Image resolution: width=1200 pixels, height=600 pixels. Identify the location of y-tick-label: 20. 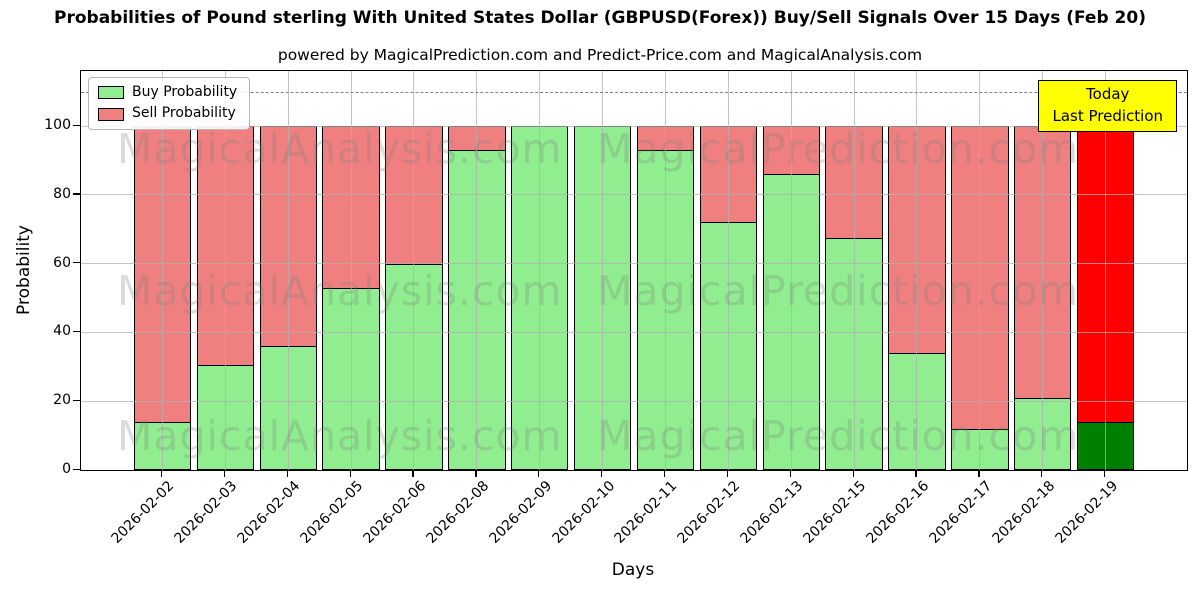
(62, 400).